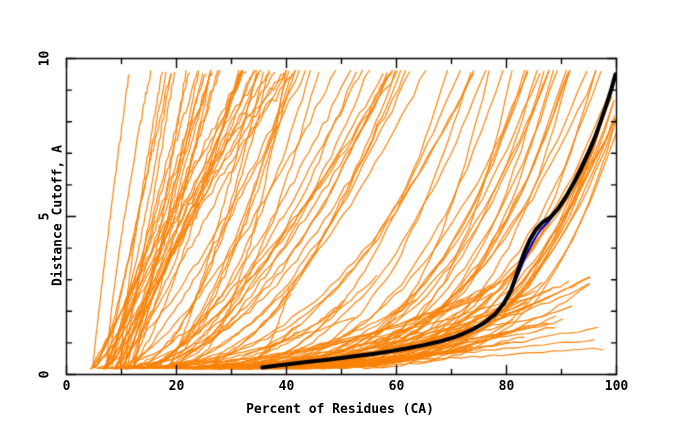 The width and height of the screenshot is (680, 440). Describe the element at coordinates (286, 386) in the screenshot. I see `x-tick-label: 40` at that location.